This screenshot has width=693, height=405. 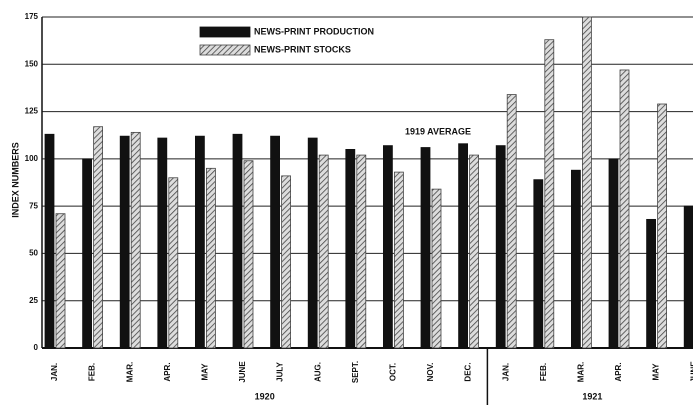 What do you see at coordinates (265, 396) in the screenshot?
I see `year-label: 1920` at bounding box center [265, 396].